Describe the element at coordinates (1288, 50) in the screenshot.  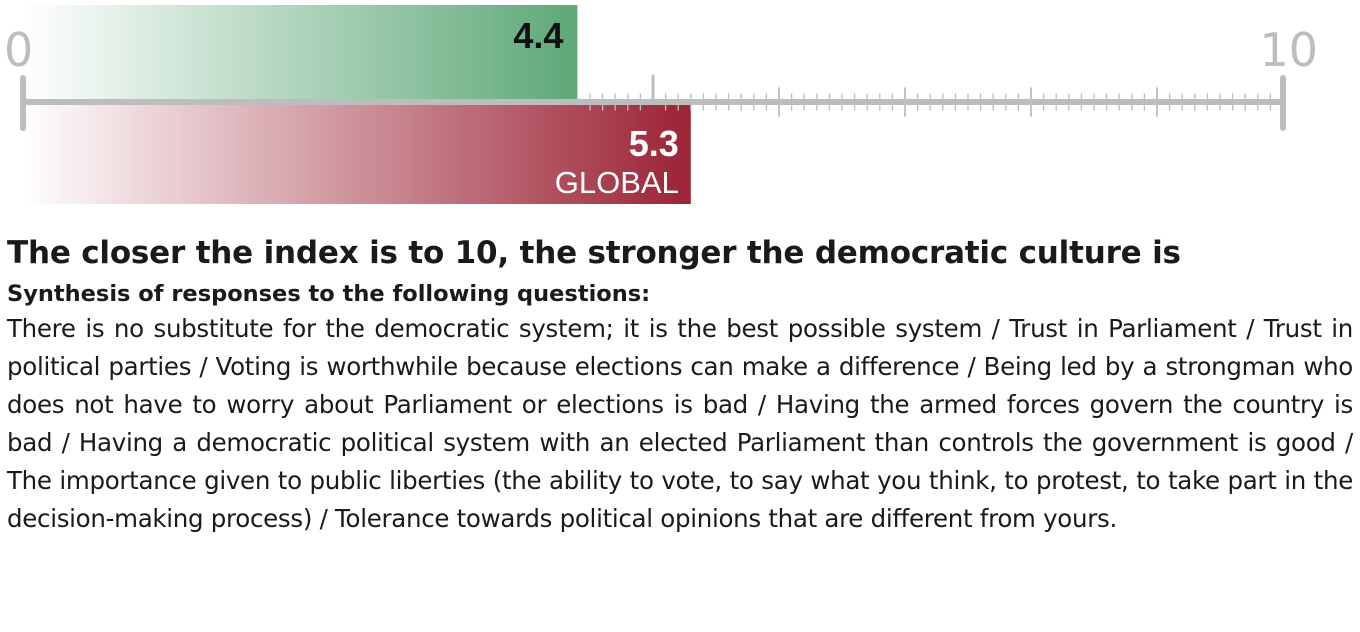
I see `scale-max-label: 10` at that location.